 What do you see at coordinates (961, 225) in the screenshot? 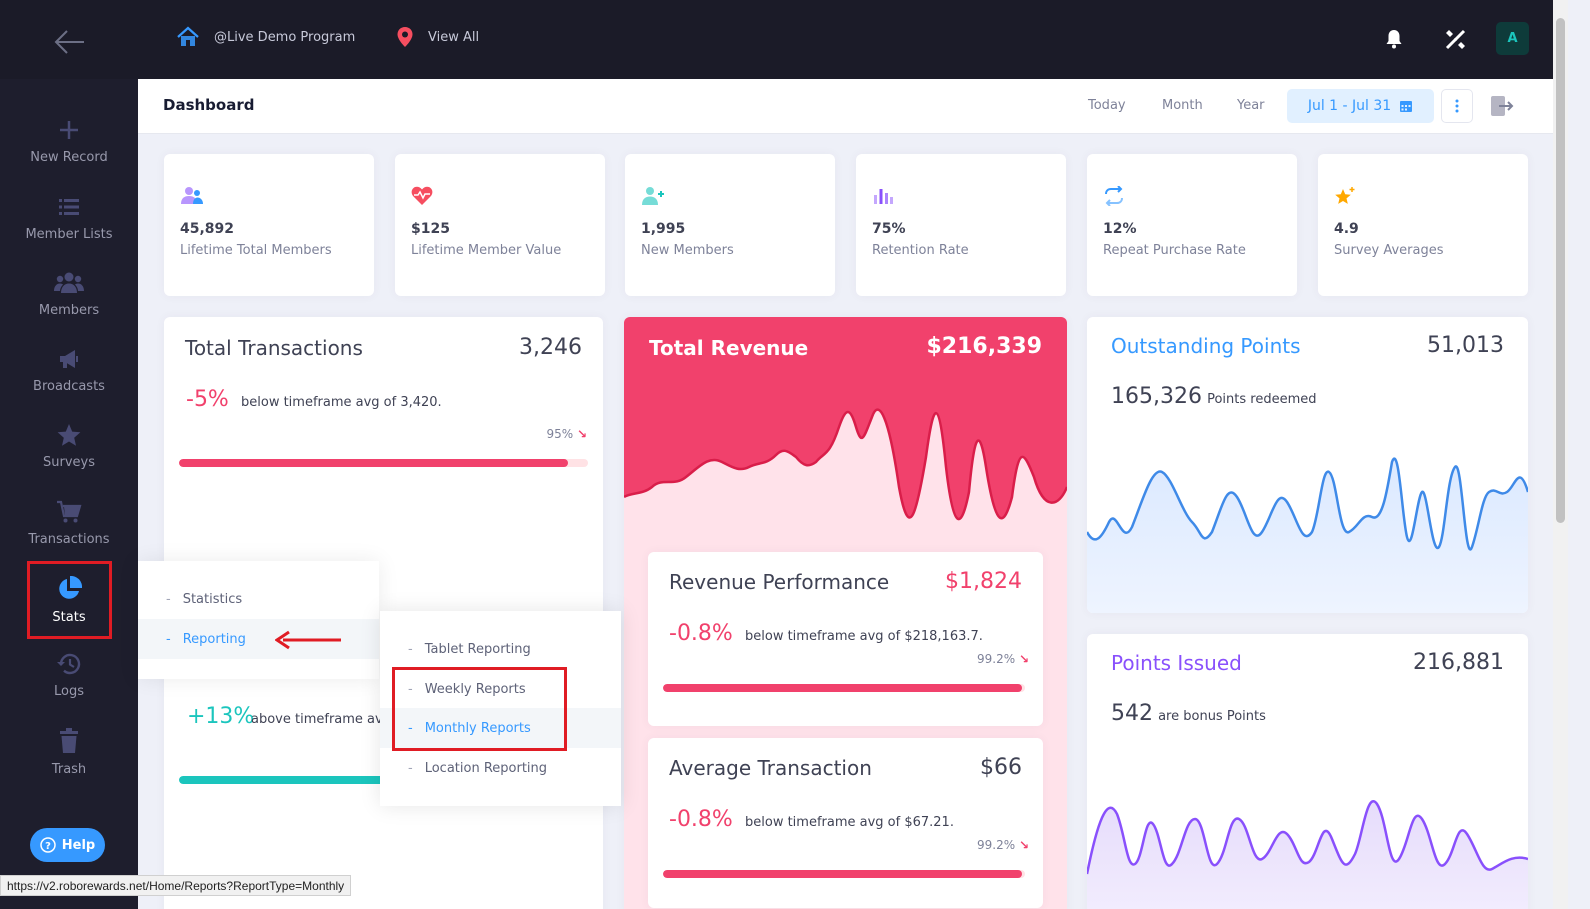
I see `stat-card-retention-rate: 75% Retention Rate` at bounding box center [961, 225].